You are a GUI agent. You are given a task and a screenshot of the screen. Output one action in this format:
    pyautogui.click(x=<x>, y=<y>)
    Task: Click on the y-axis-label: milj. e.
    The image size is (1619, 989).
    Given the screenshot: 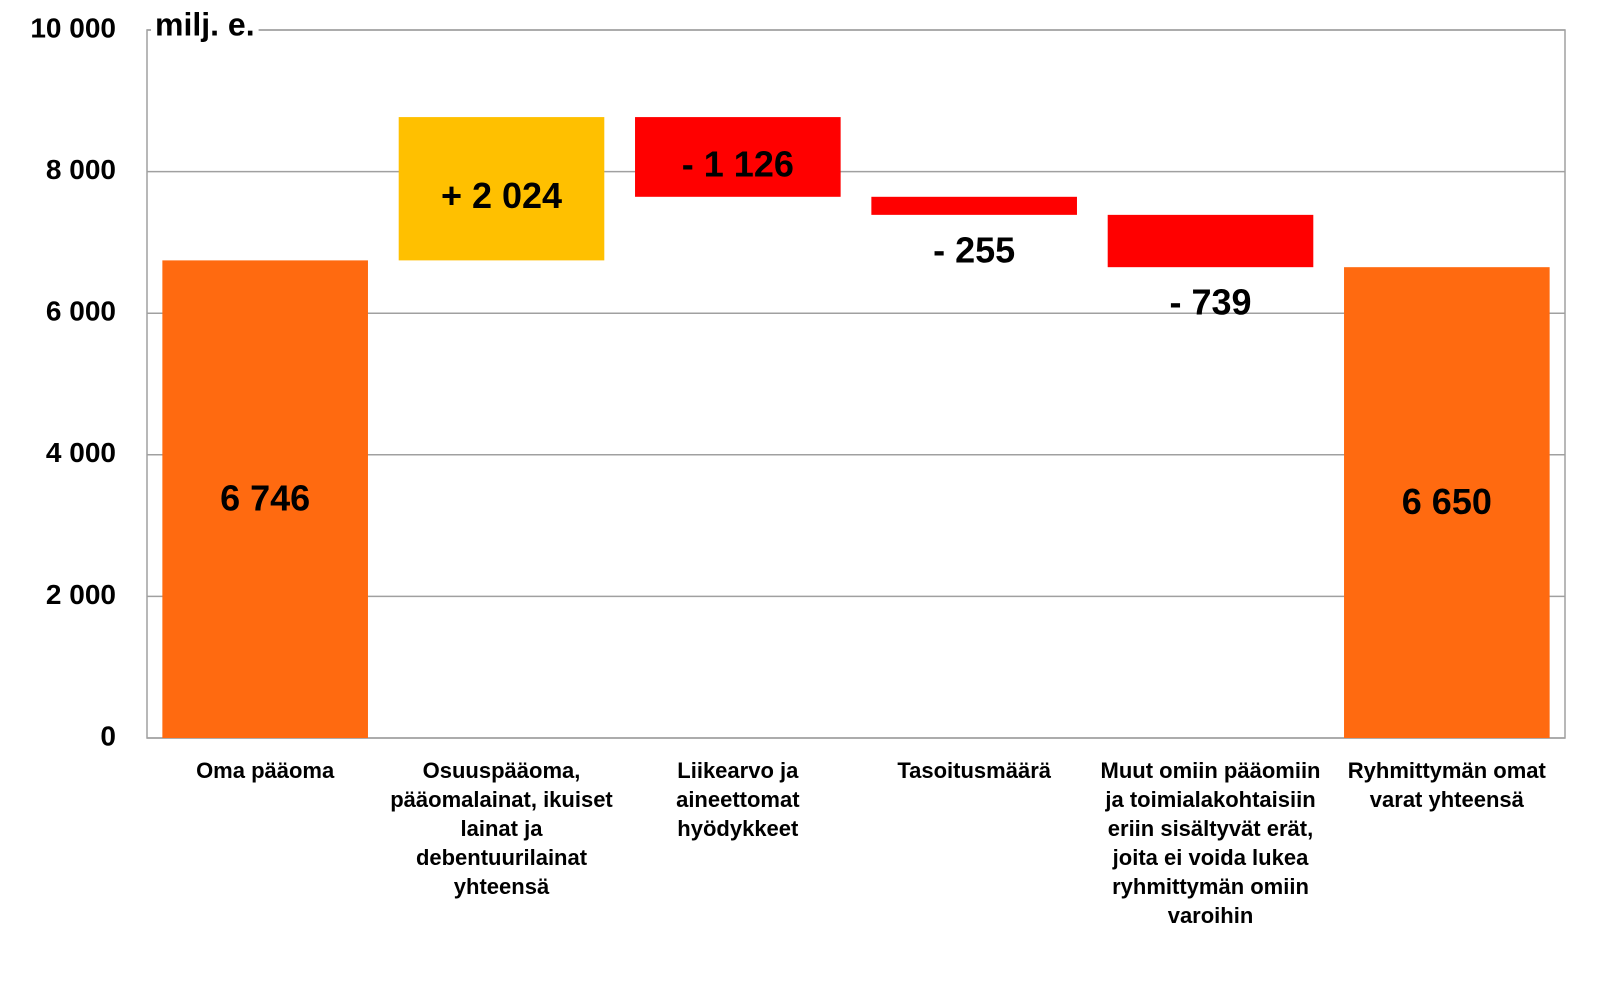 What is the action you would take?
    pyautogui.click(x=205, y=24)
    